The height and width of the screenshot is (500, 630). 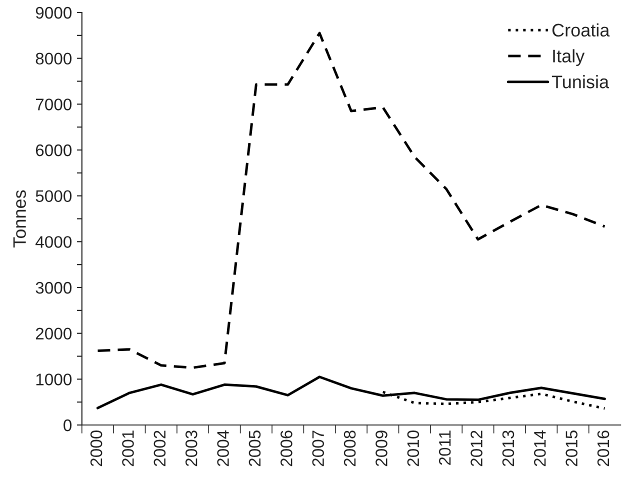 What do you see at coordinates (223, 448) in the screenshot?
I see `x-tick-label: 2004` at bounding box center [223, 448].